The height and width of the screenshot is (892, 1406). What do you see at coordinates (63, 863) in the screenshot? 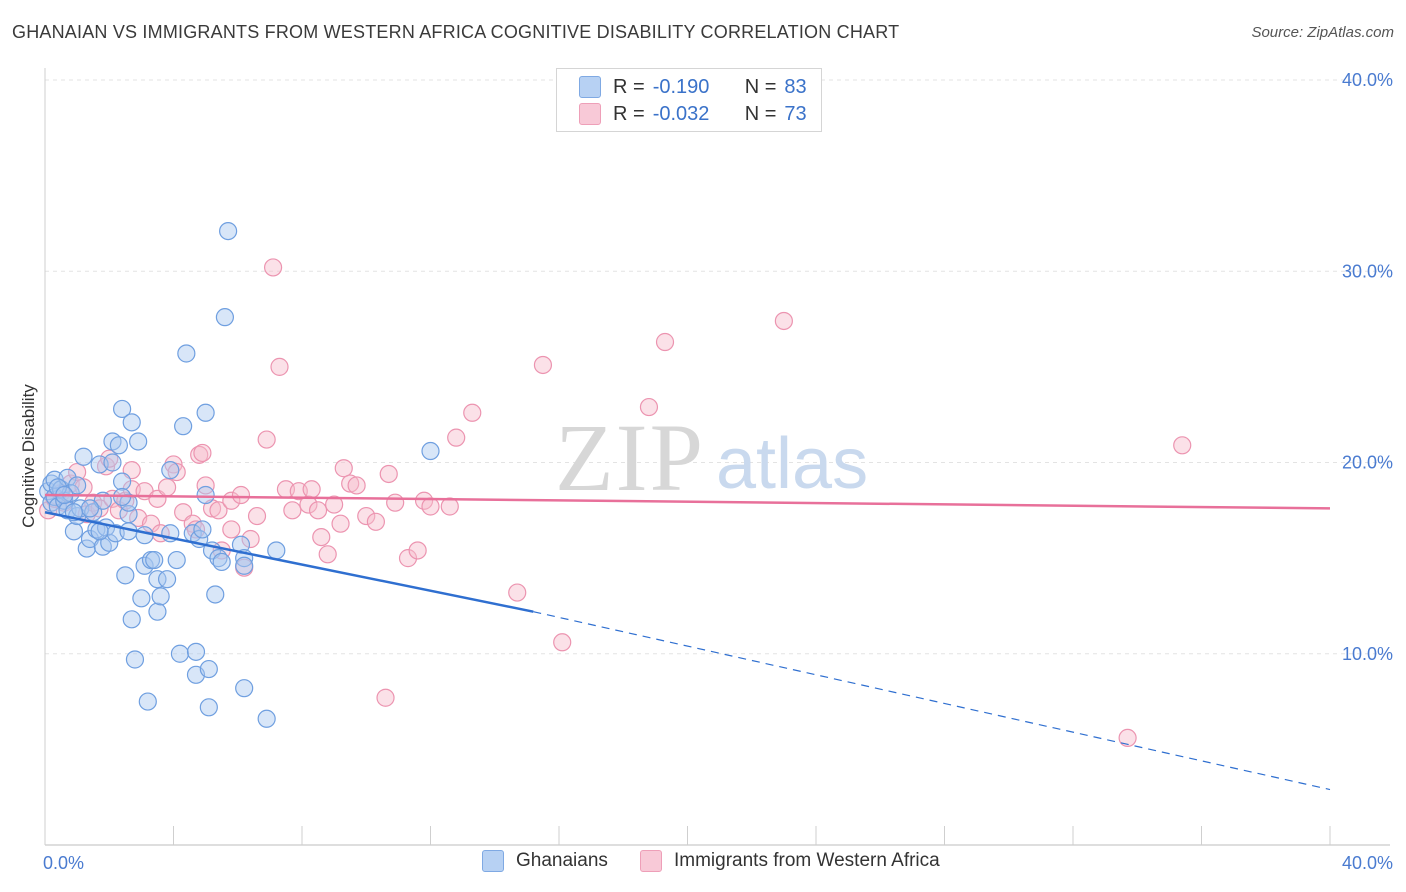
I see `x-tick-label: 0.0%` at bounding box center [63, 863].